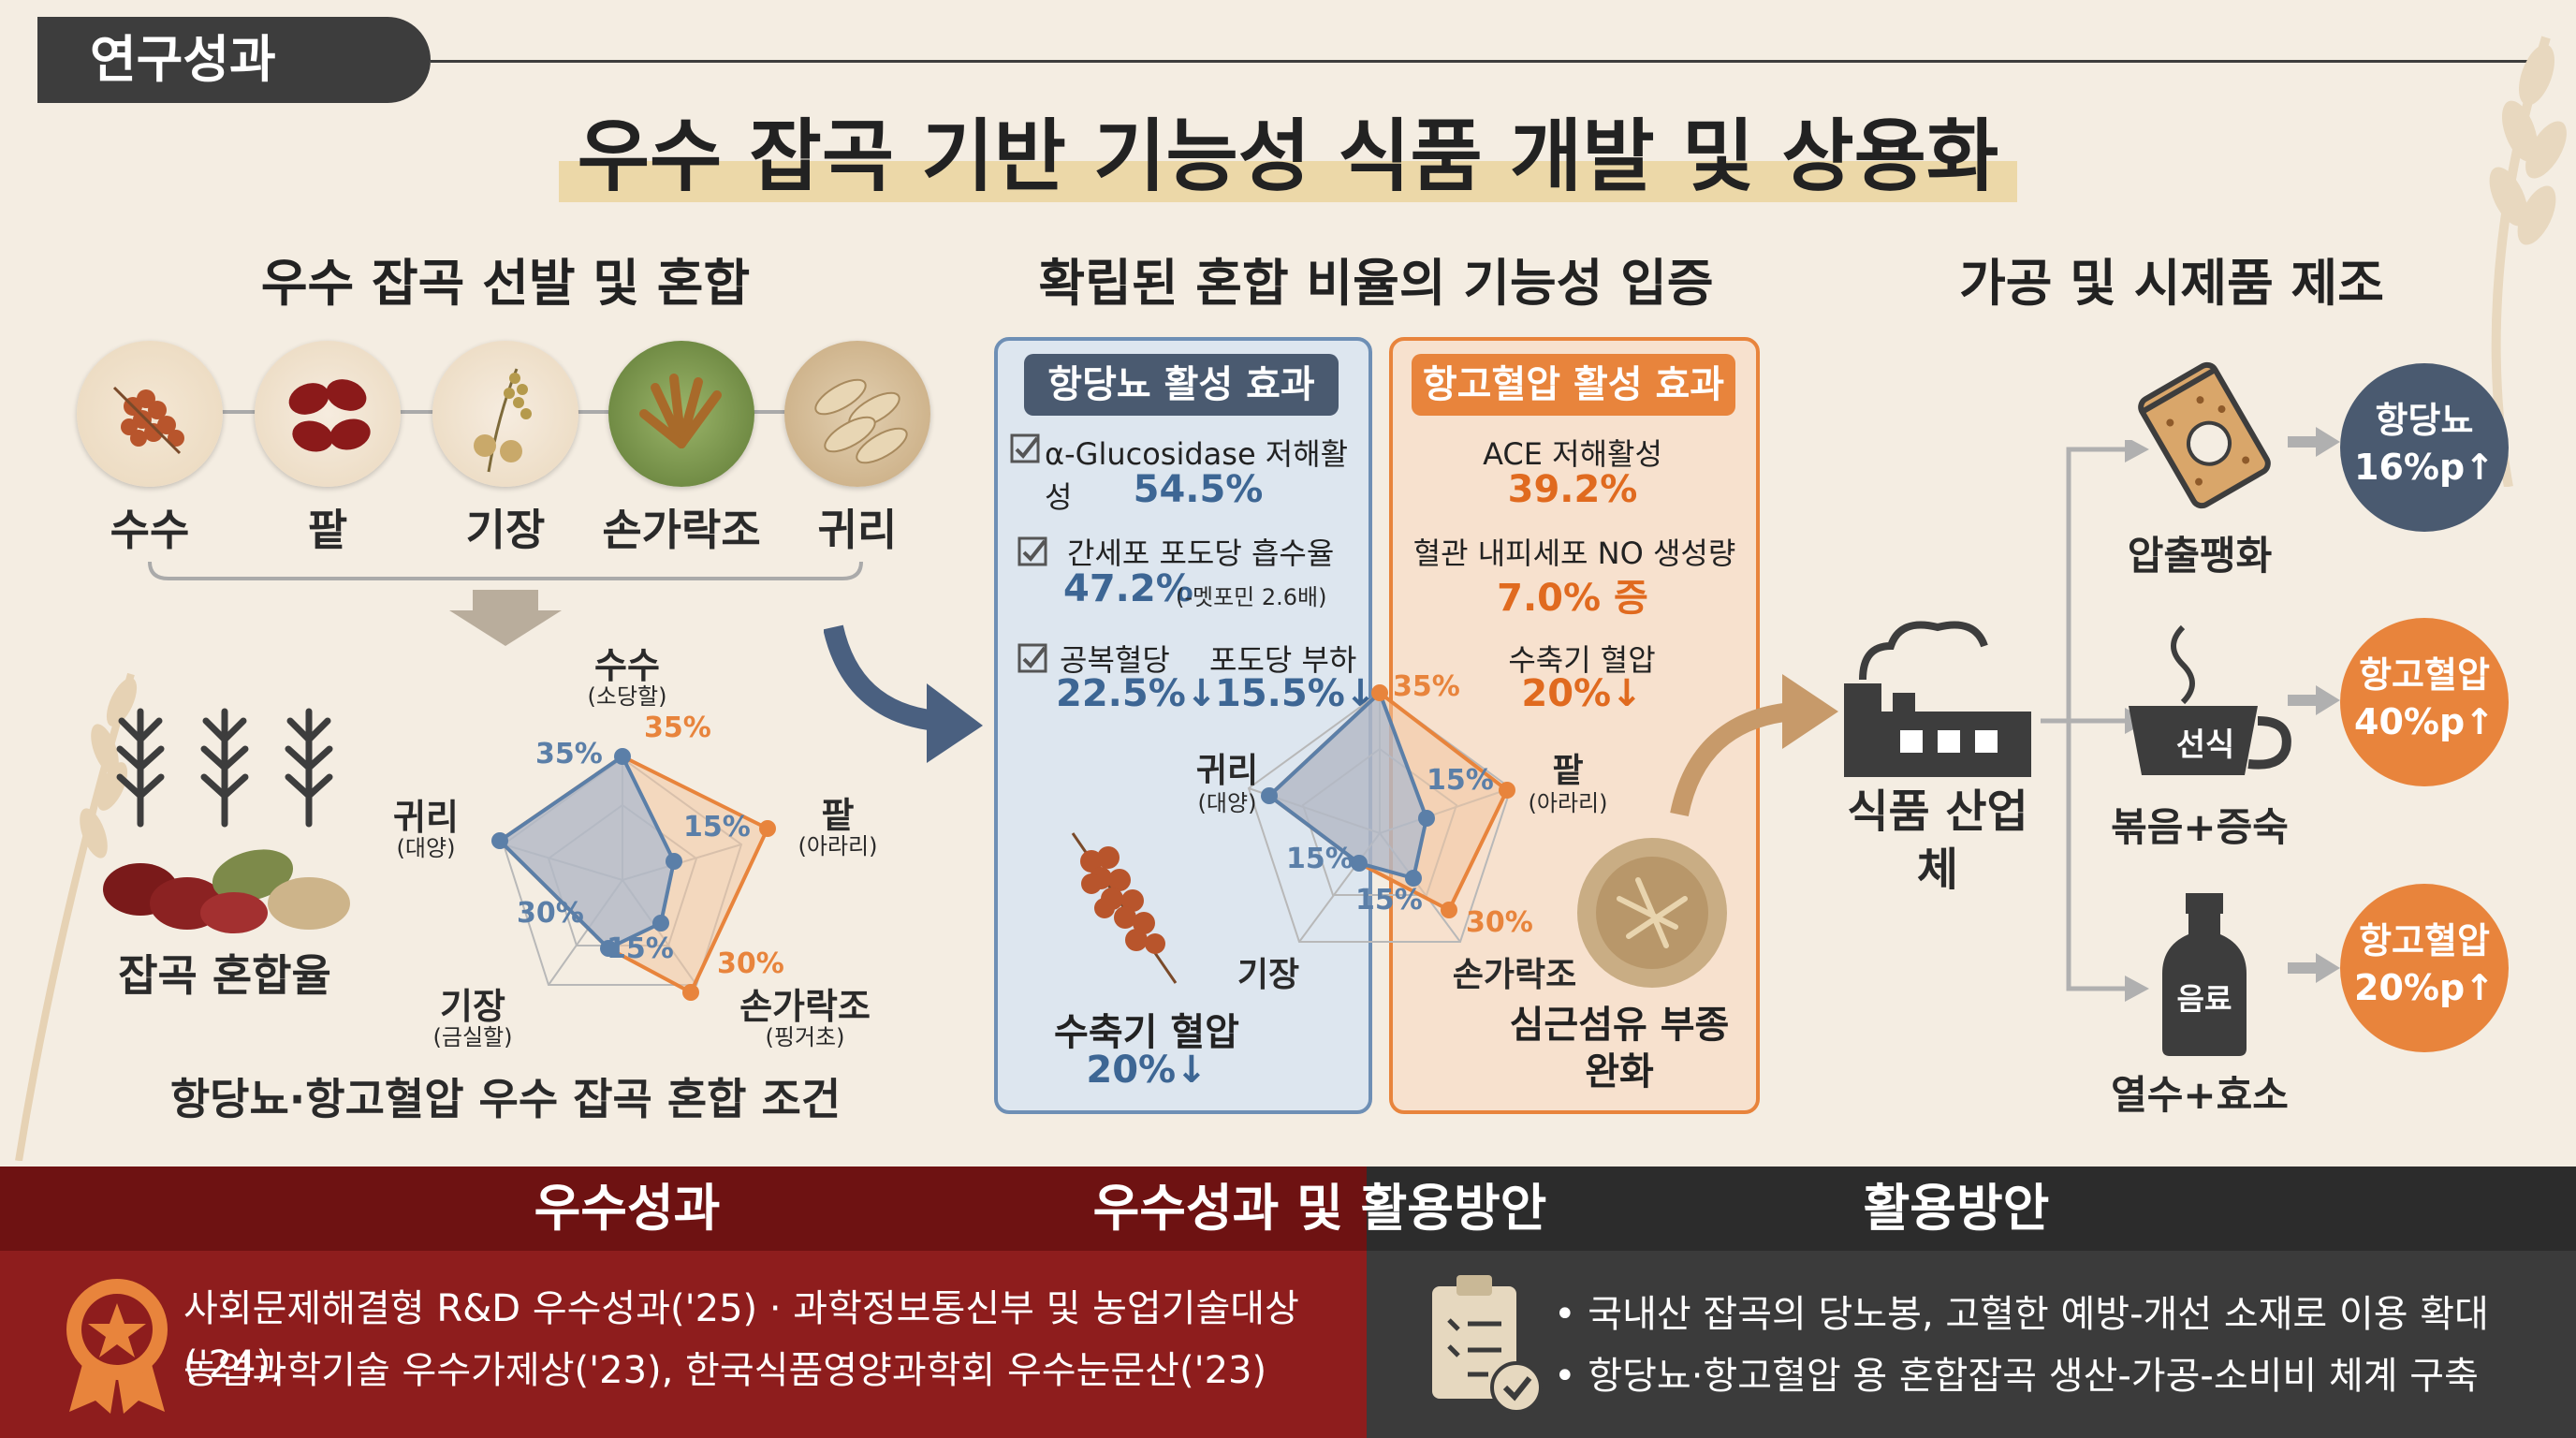 The image size is (2576, 1438). I want to click on orange-item1-value: 39.2%, so click(1572, 489).